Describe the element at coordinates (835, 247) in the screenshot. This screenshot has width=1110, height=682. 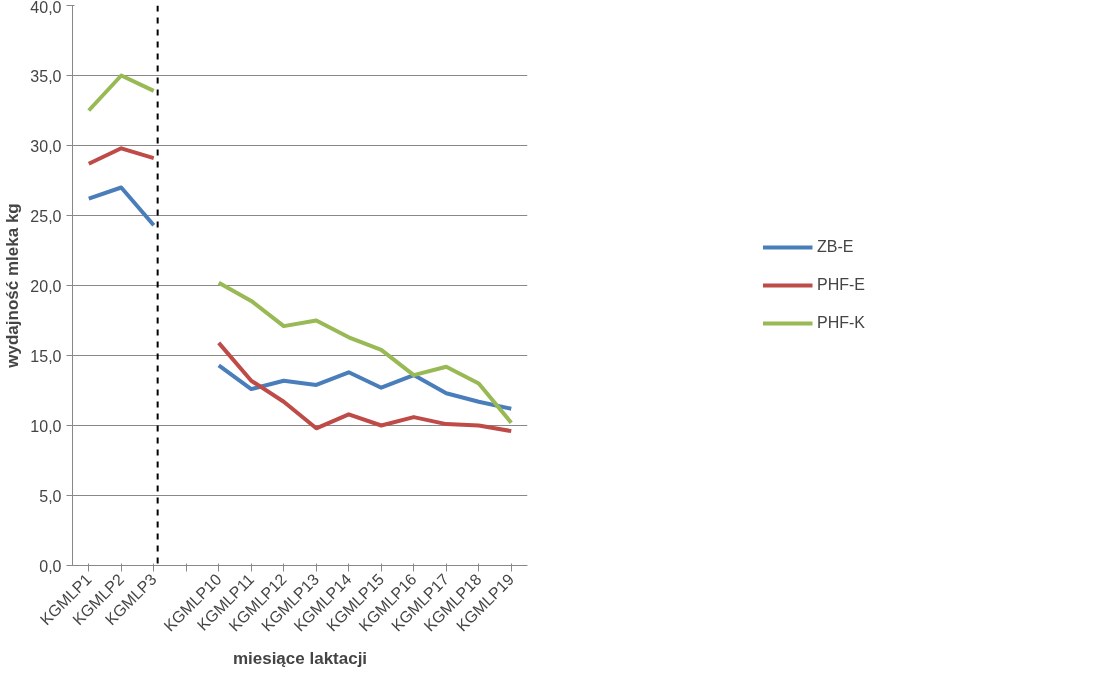
I see `legend-label: ZB-E` at that location.